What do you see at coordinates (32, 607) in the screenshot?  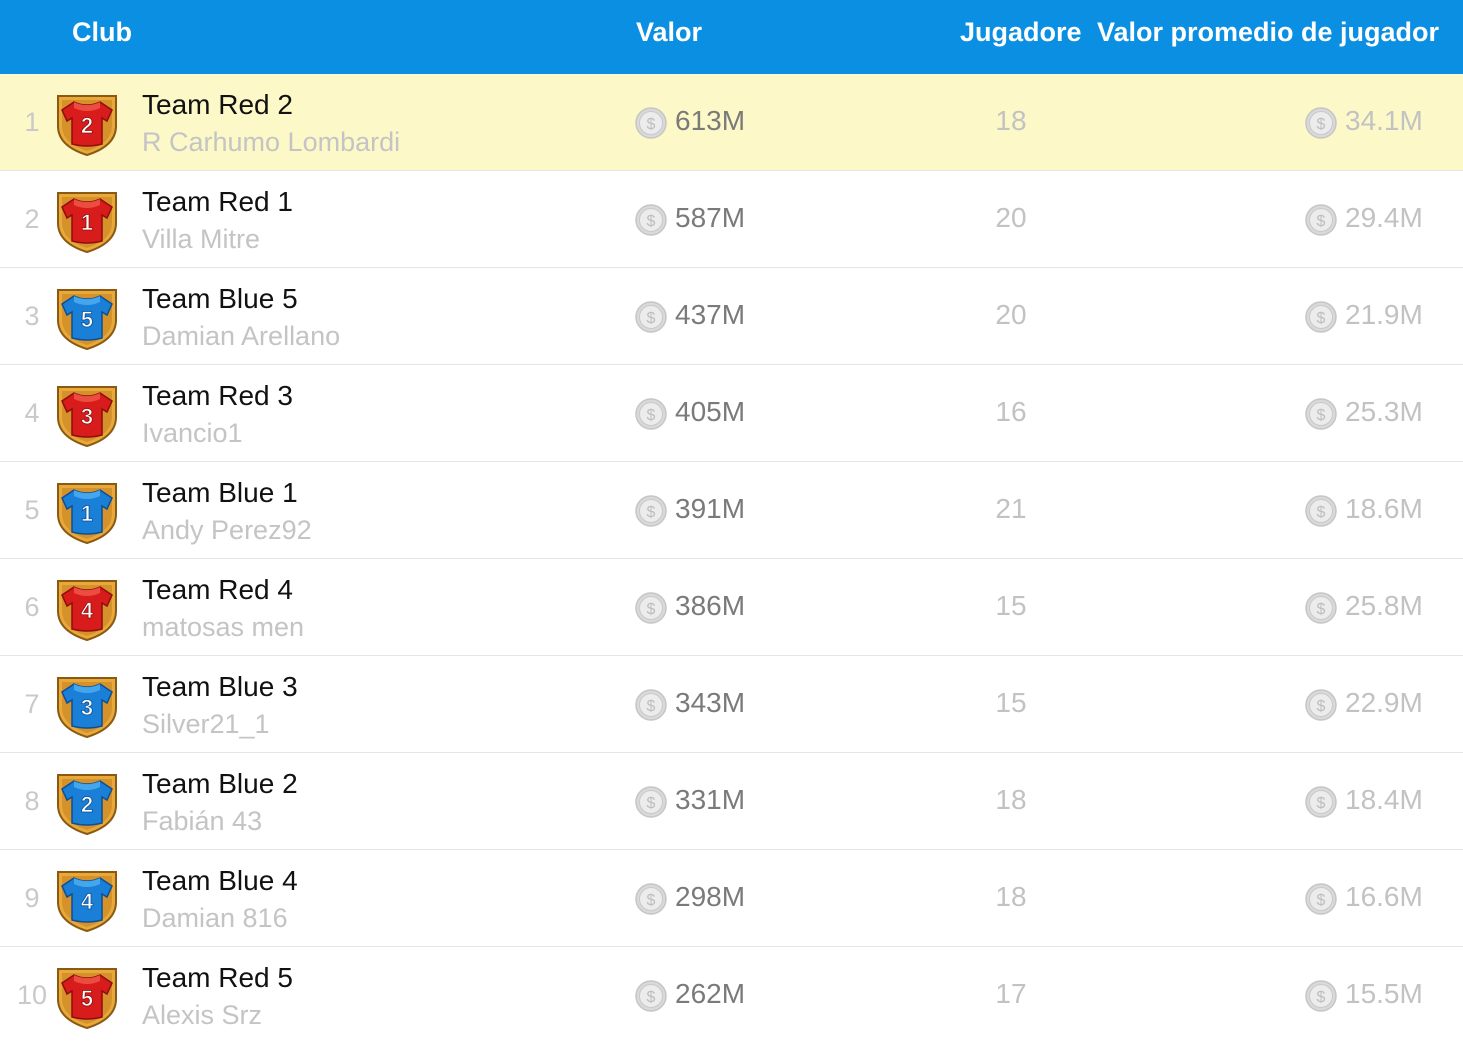 I see `rank-number: 6` at bounding box center [32, 607].